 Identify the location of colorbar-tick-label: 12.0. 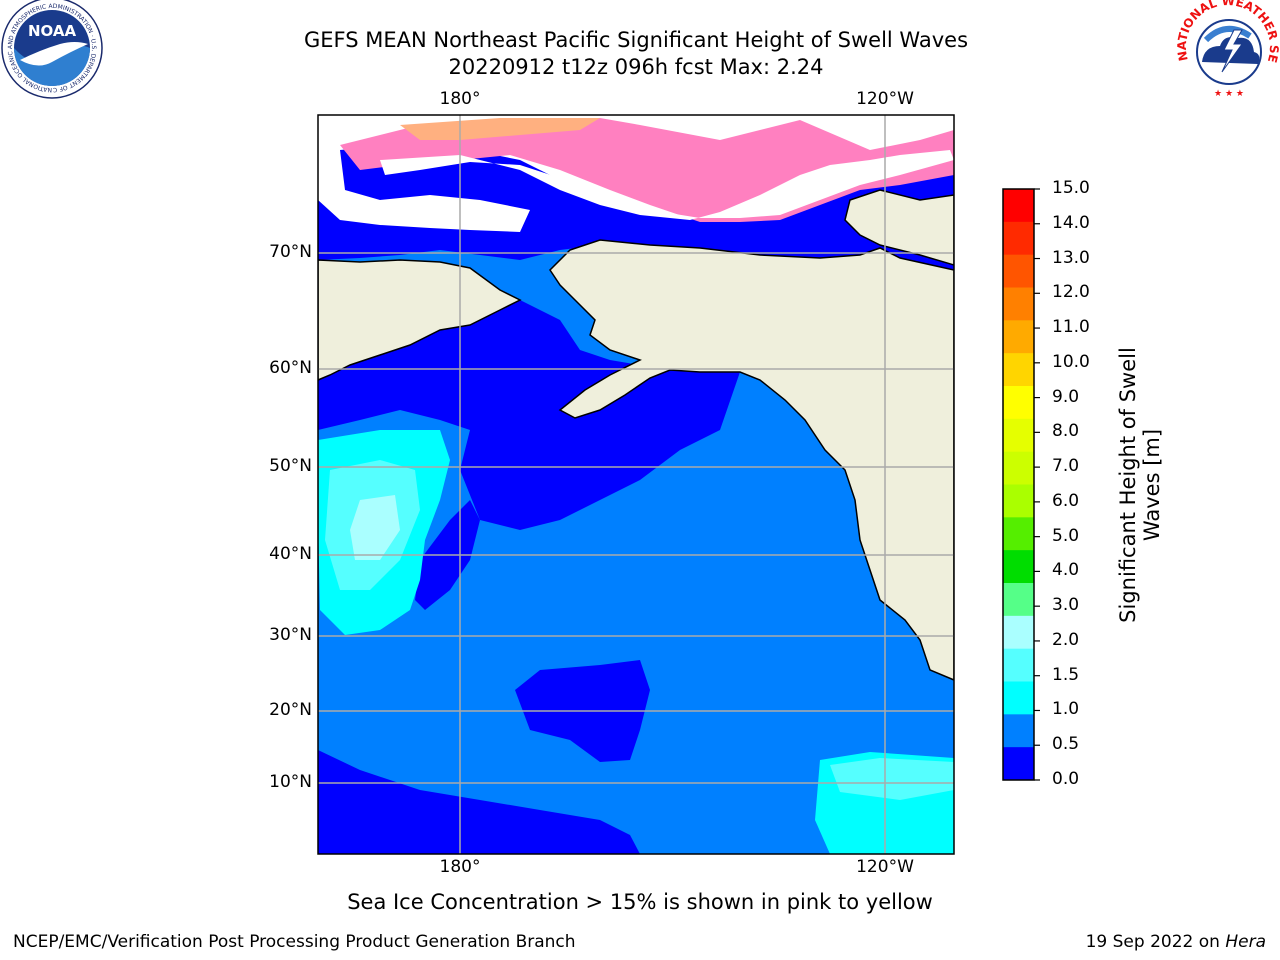
(1071, 292).